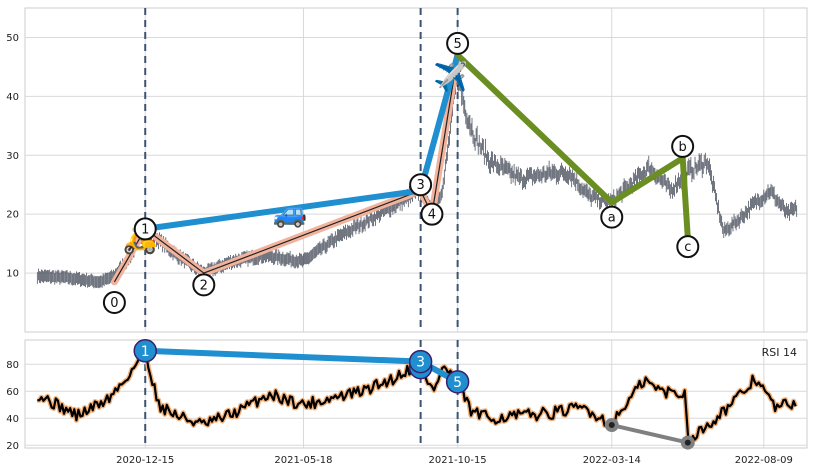 The width and height of the screenshot is (813, 475). Describe the element at coordinates (450, 77) in the screenshot. I see `plane-icon: ✈️` at that location.